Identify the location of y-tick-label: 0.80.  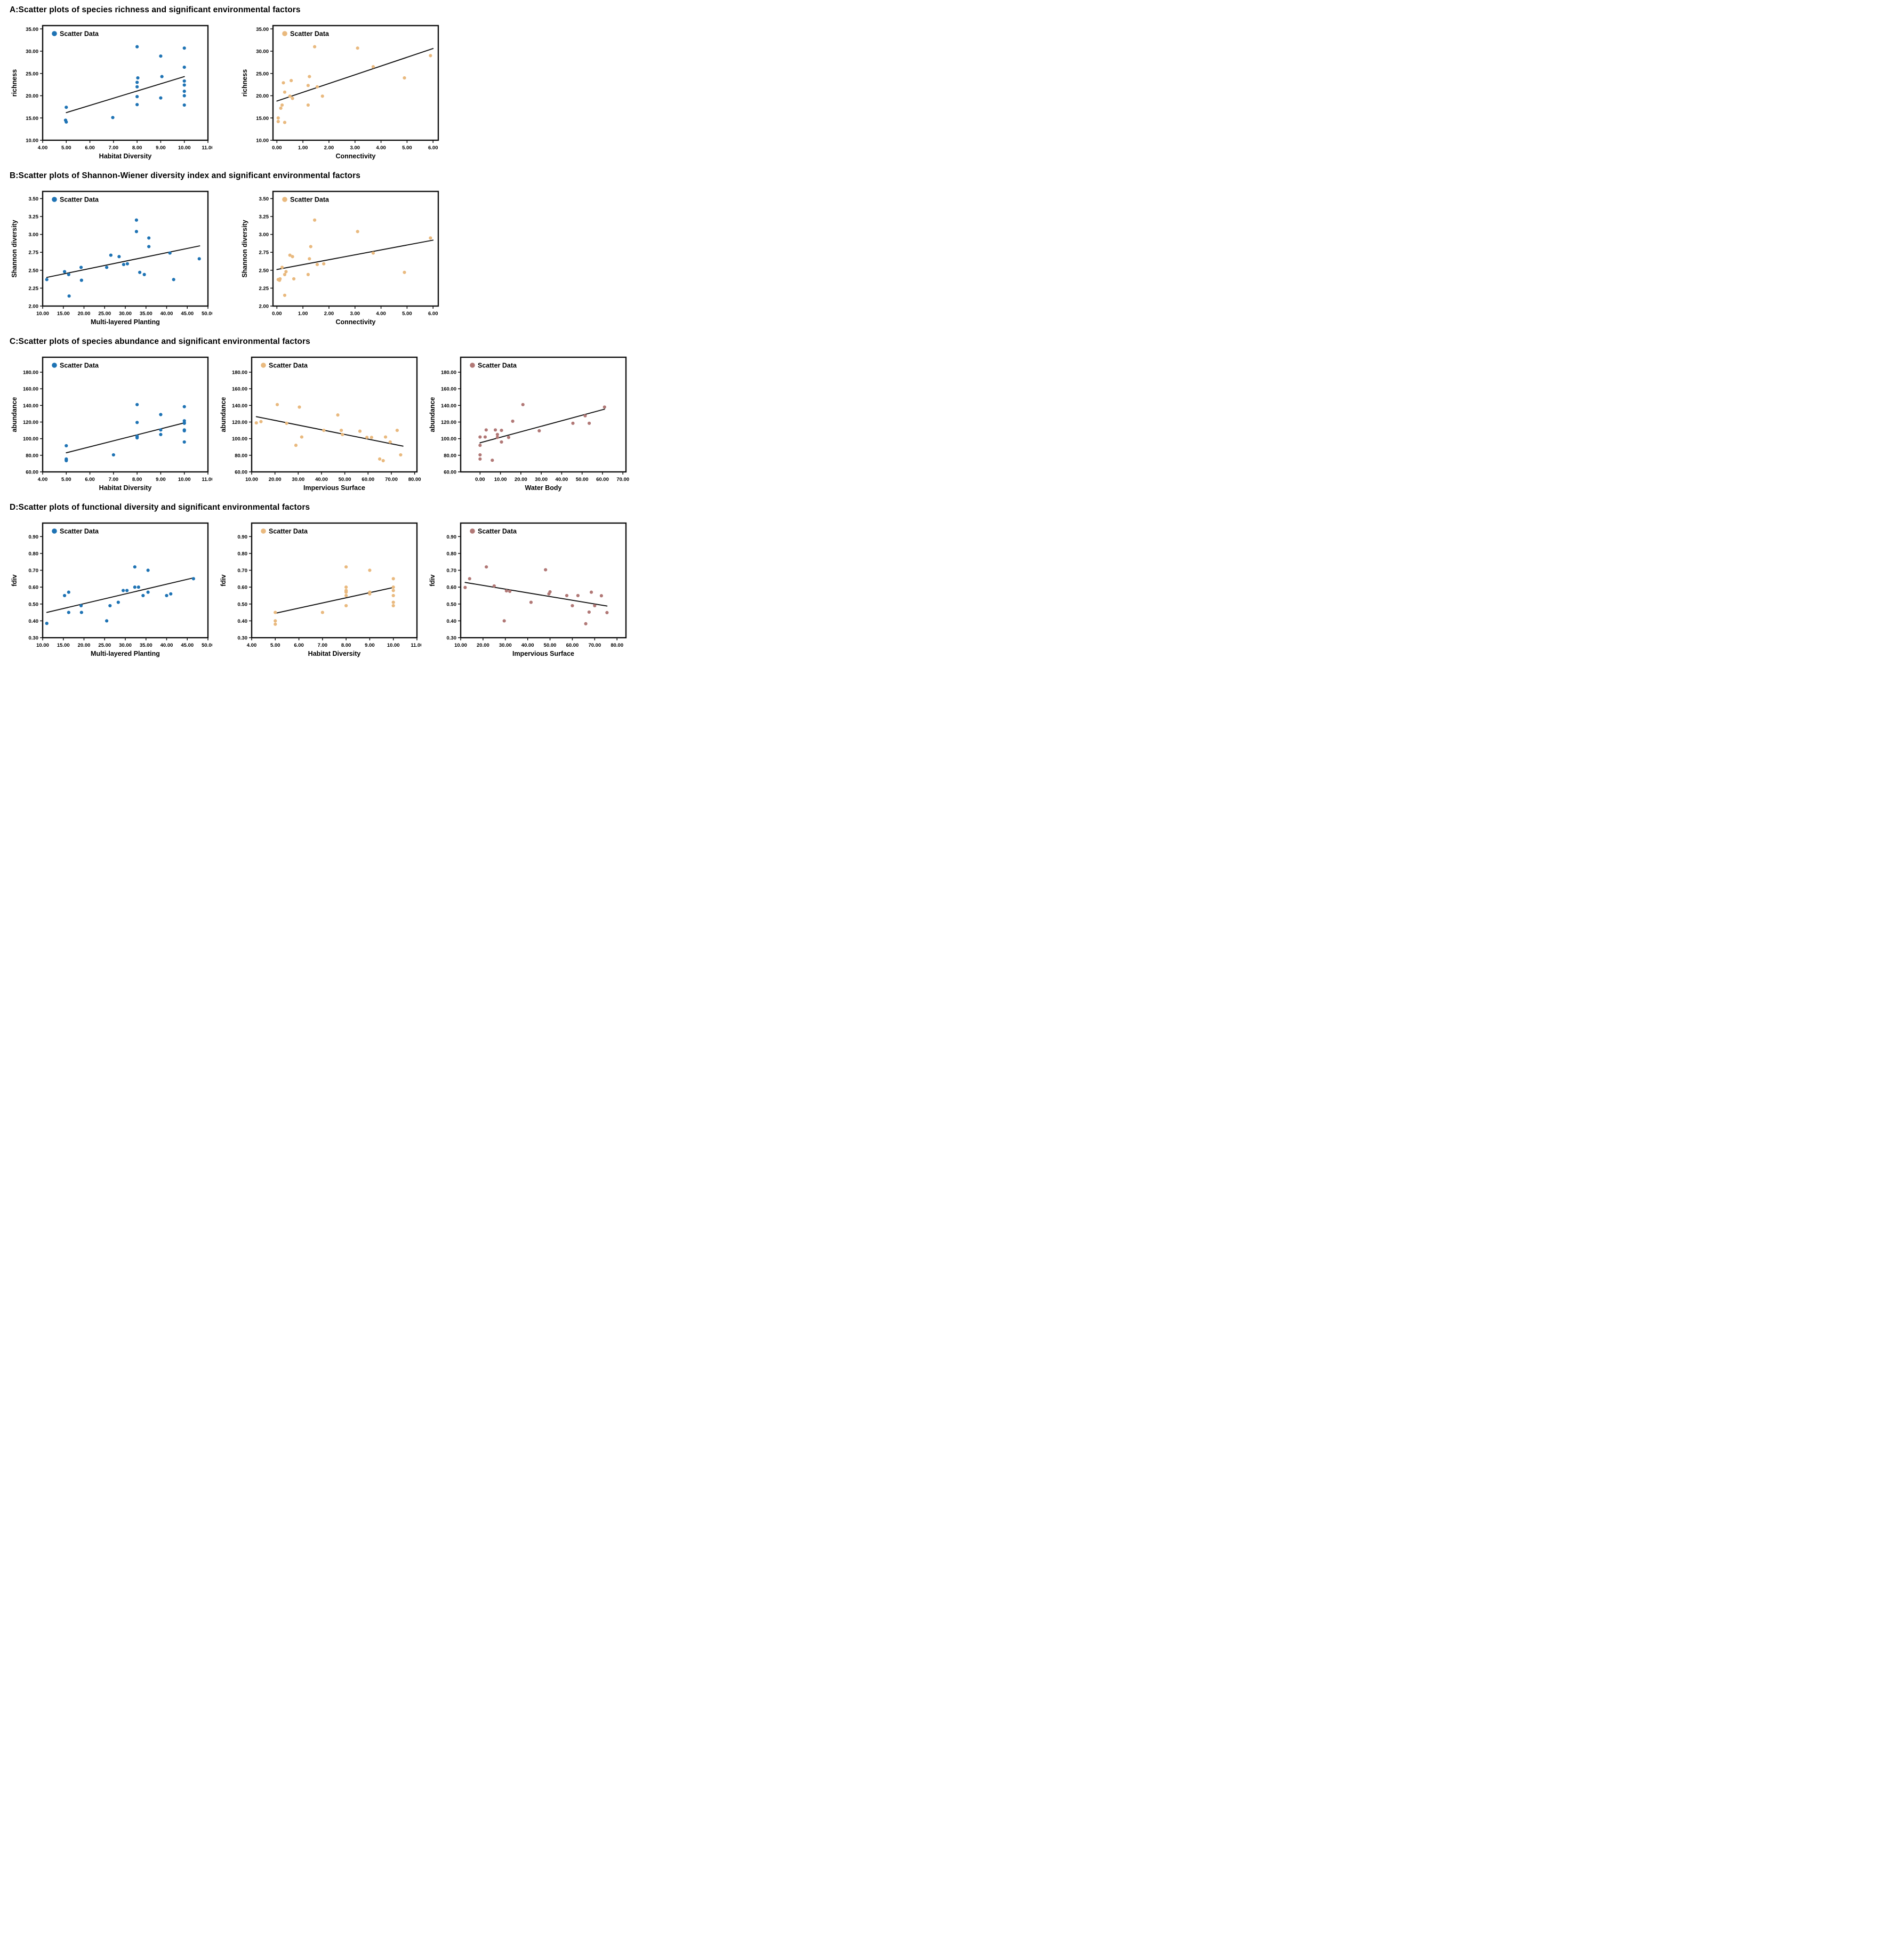
(452, 554).